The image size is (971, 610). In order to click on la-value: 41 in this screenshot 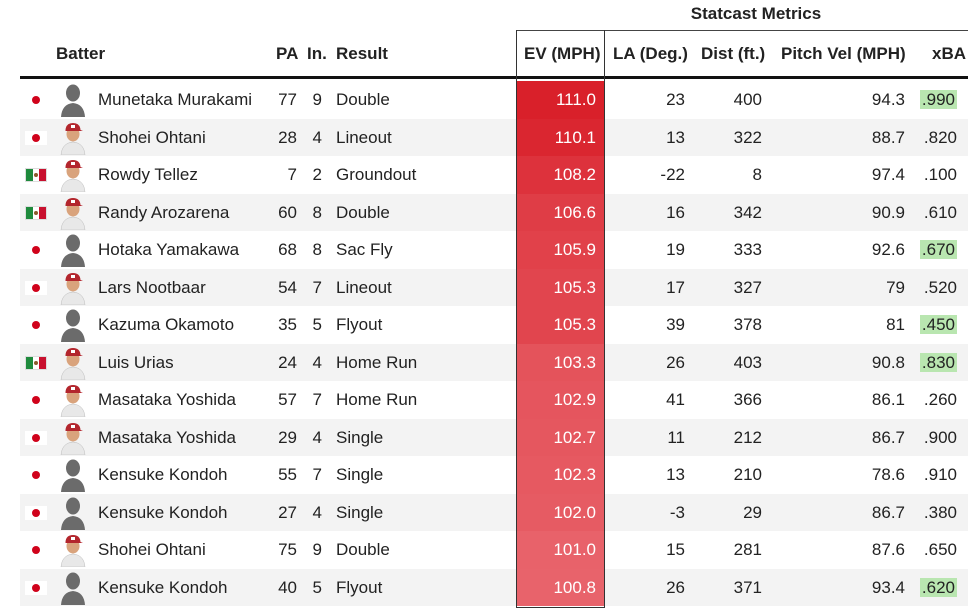, I will do `click(675, 399)`.